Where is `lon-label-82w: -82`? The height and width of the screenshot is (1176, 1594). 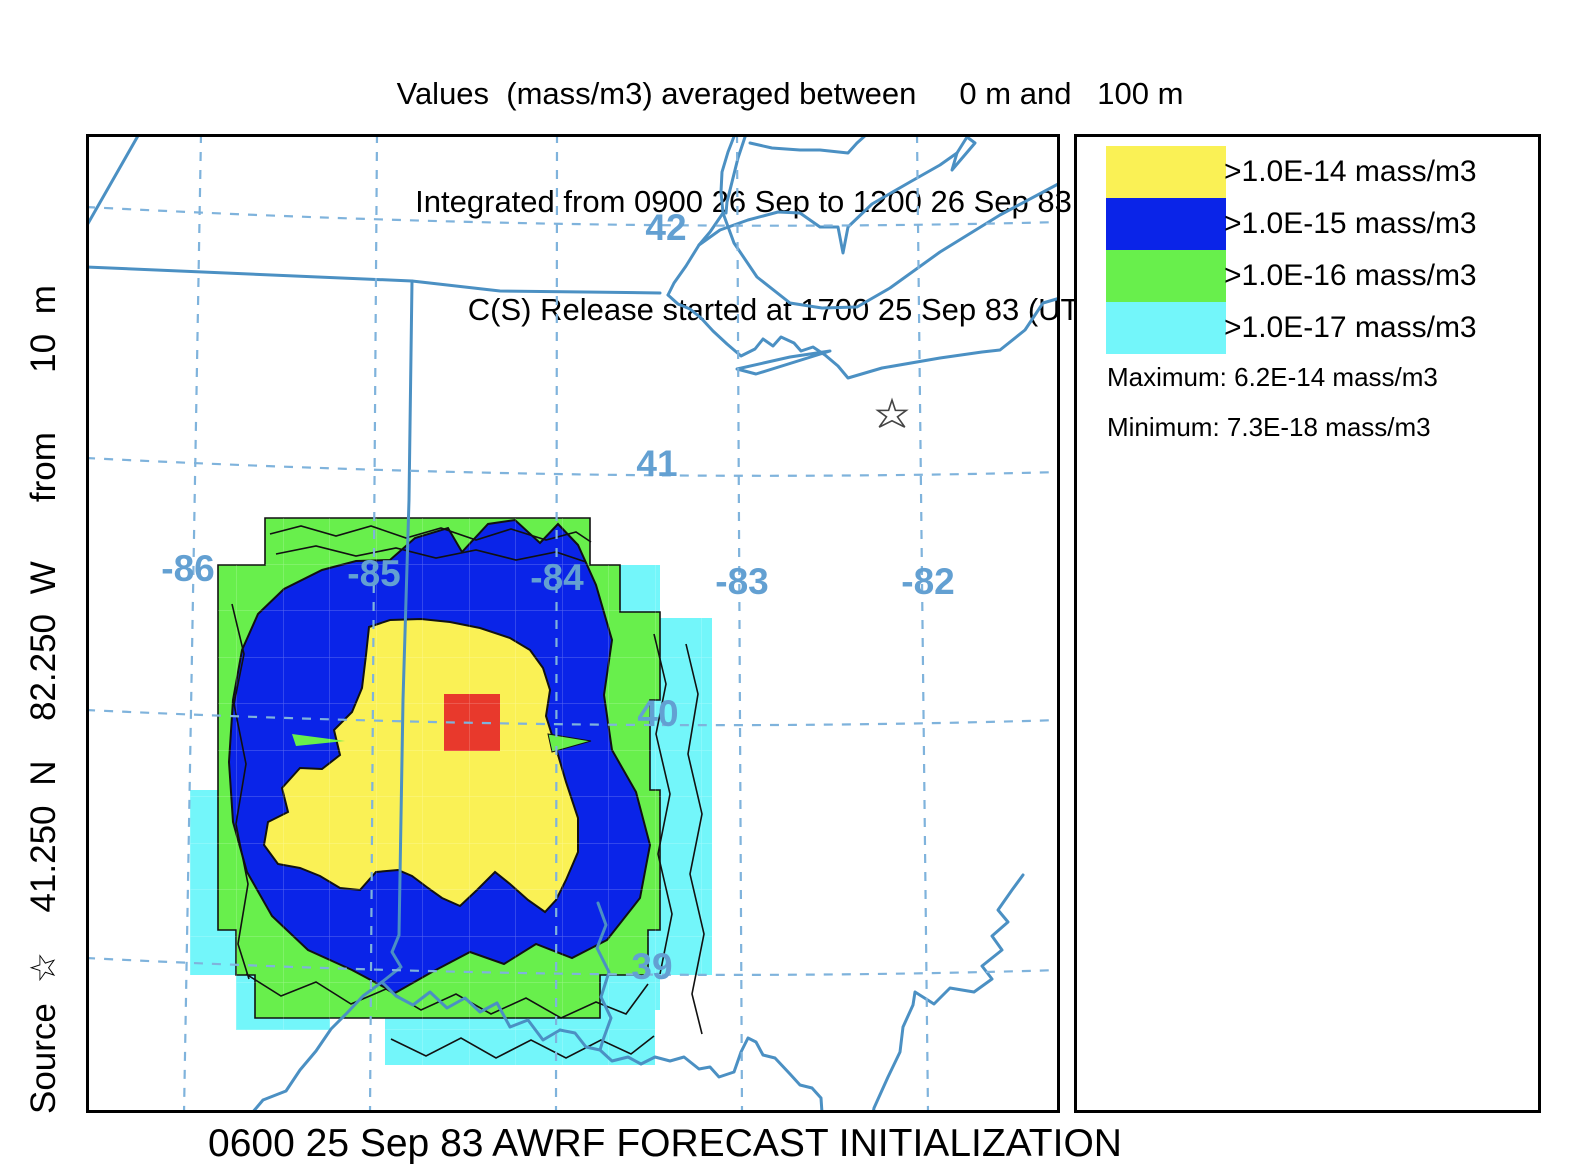 lon-label-82w: -82 is located at coordinates (927, 581).